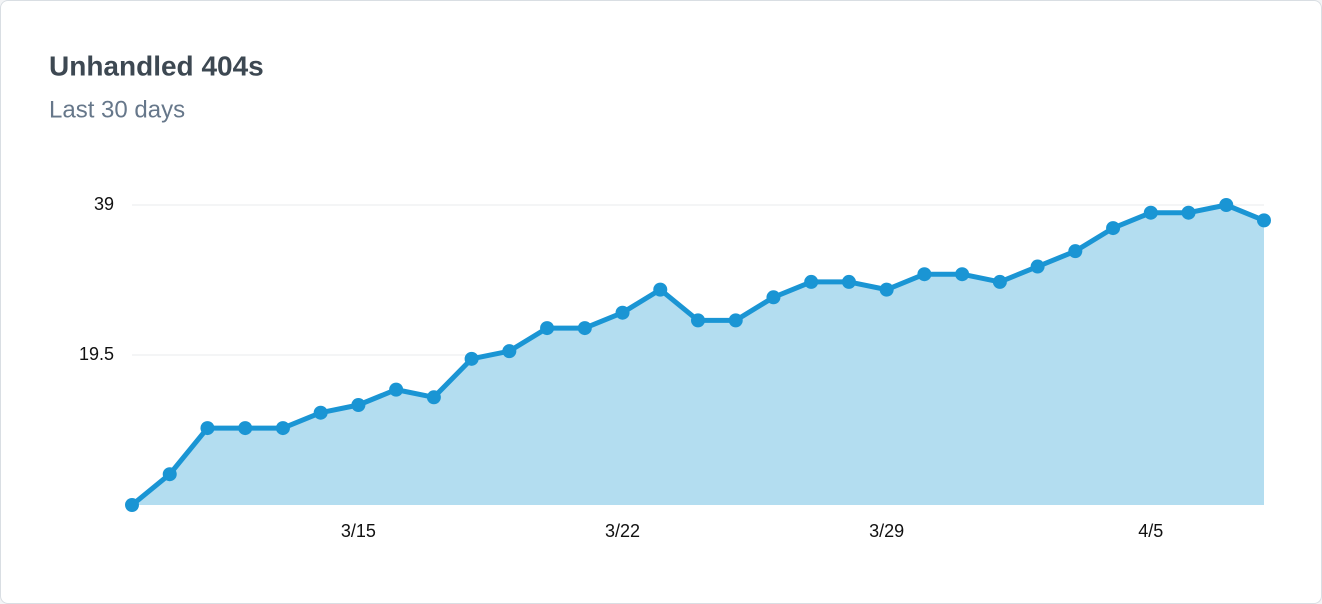 The width and height of the screenshot is (1322, 604). Describe the element at coordinates (886, 531) in the screenshot. I see `x-tick-label: 3/29` at that location.